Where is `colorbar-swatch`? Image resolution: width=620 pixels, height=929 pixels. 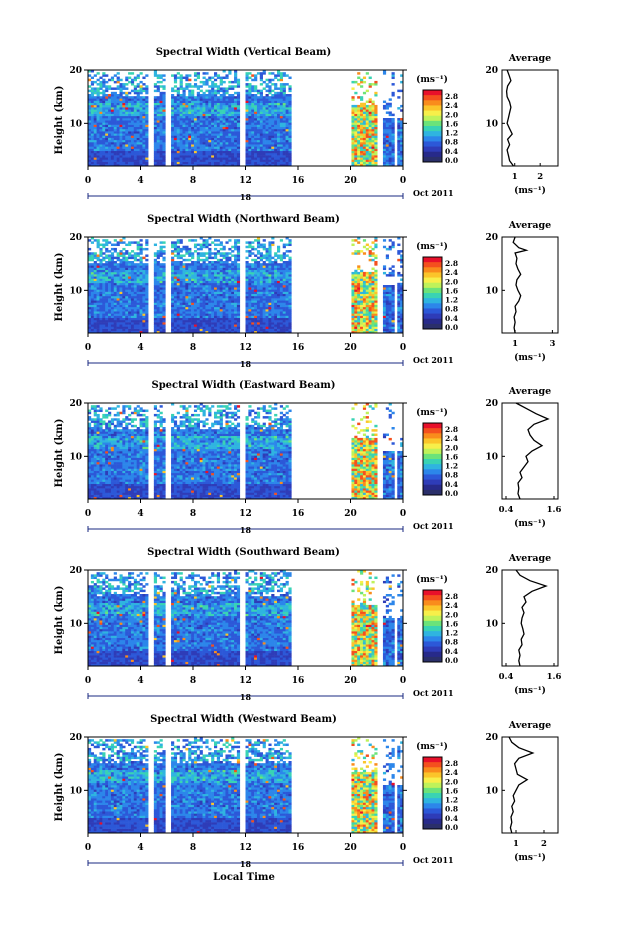
colorbar-swatch is located at coordinates (432, 129).